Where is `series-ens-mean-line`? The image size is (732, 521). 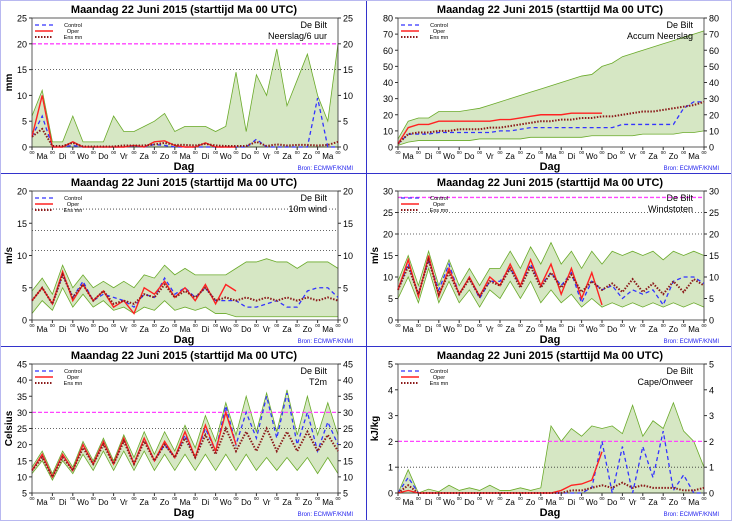 series-ens-mean-line is located at coordinates (551, 277).